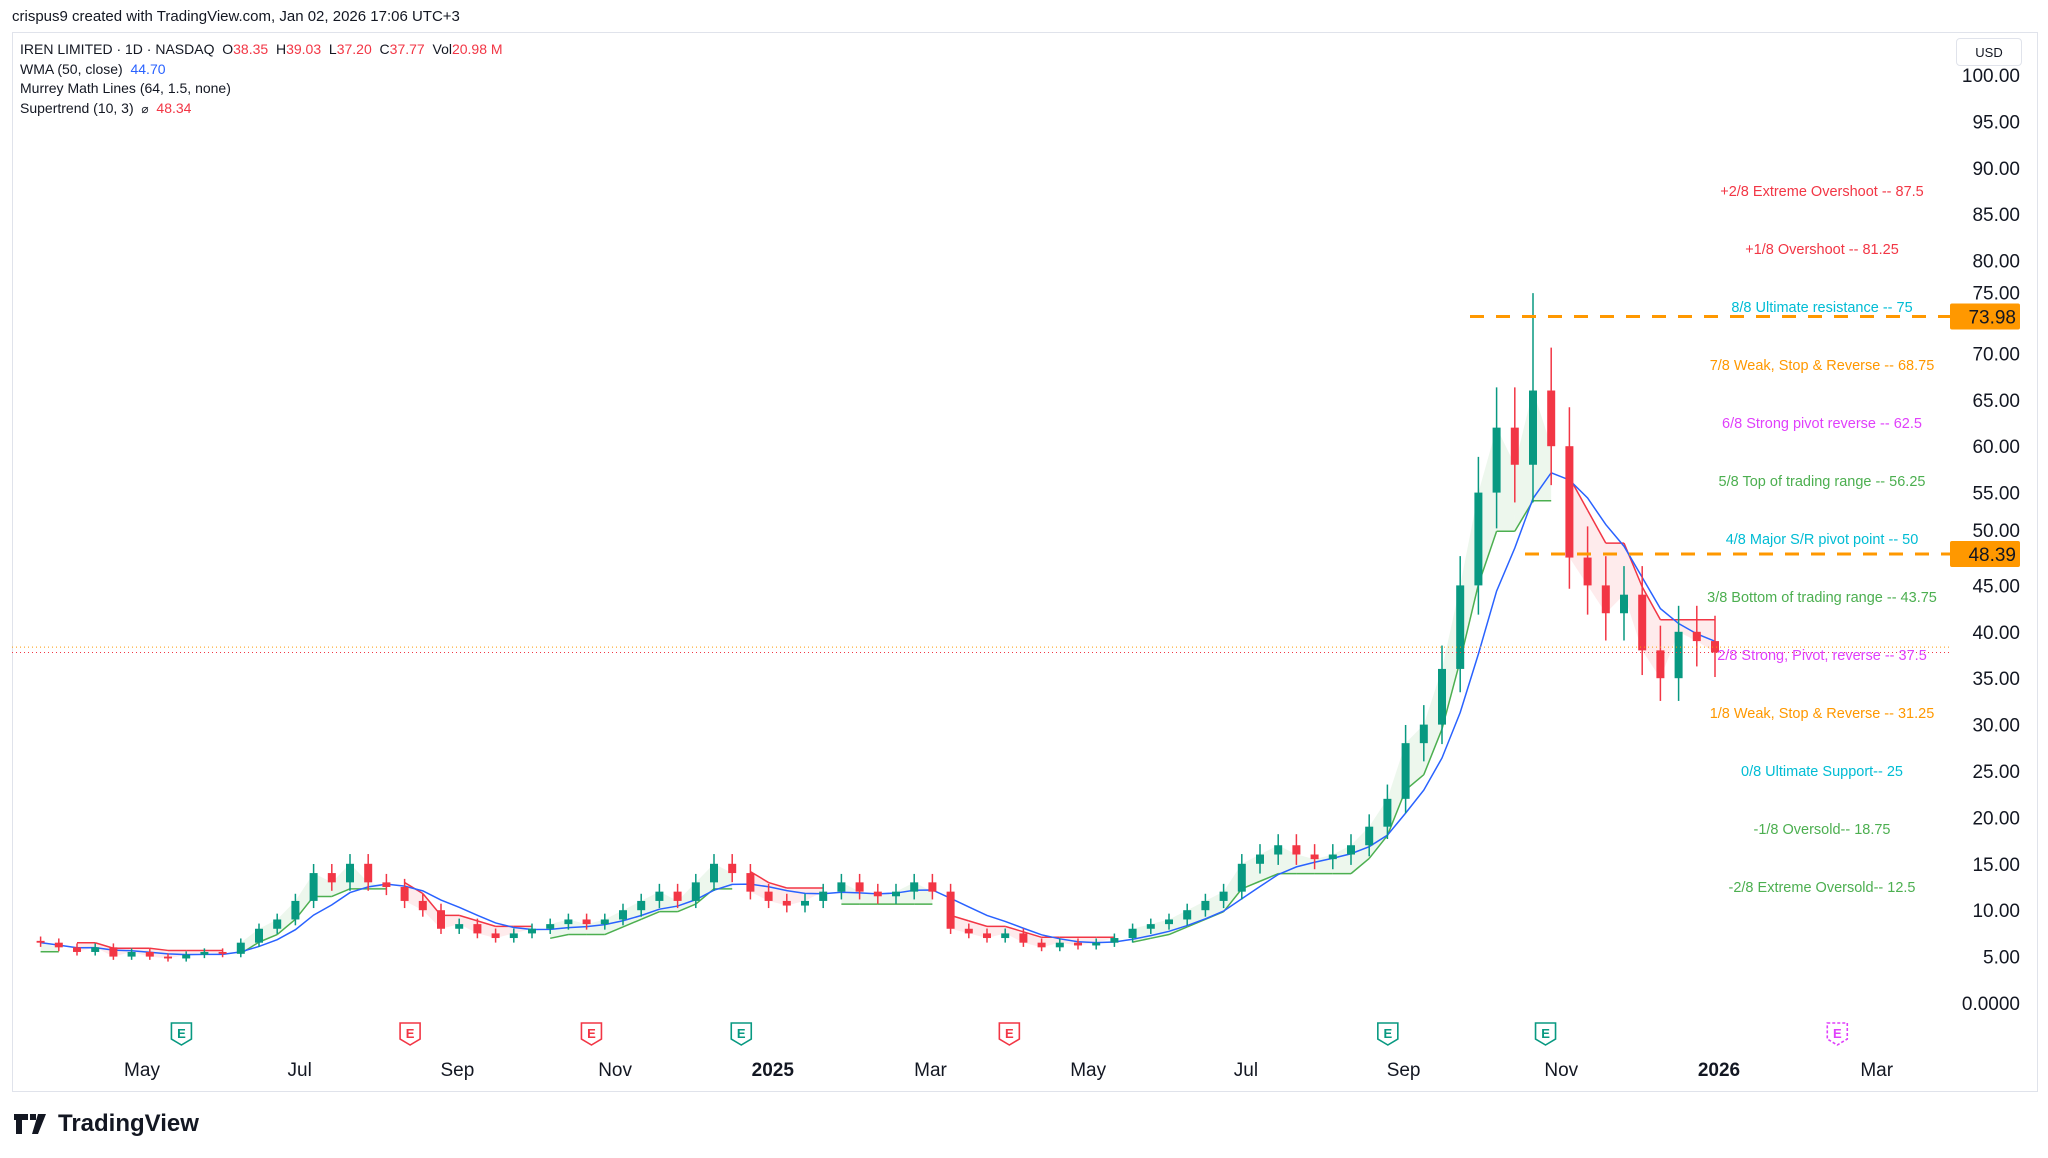  I want to click on y-tick-label: 70.00, so click(1996, 354).